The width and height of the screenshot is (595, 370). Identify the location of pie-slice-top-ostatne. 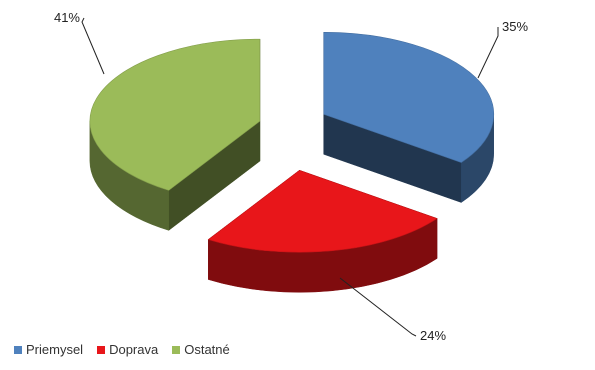
(175, 114).